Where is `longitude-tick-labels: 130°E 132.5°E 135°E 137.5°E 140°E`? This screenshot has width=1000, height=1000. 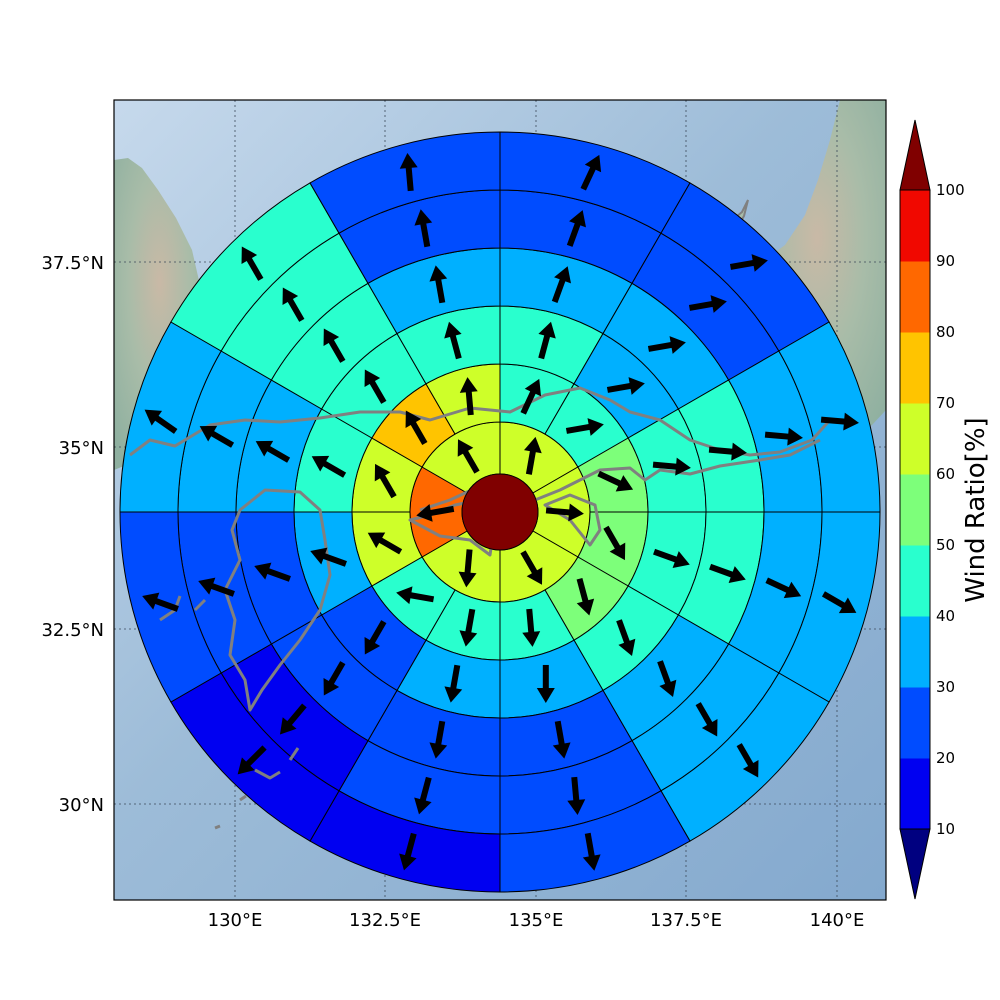
longitude-tick-labels: 130°E 132.5°E 135°E 137.5°E 140°E is located at coordinates (536, 920).